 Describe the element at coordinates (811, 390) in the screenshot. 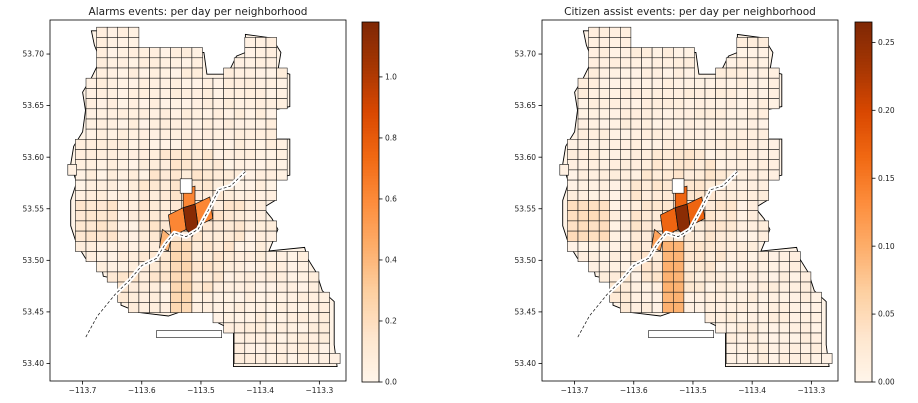

I see `x-tick-label: −113.3` at that location.